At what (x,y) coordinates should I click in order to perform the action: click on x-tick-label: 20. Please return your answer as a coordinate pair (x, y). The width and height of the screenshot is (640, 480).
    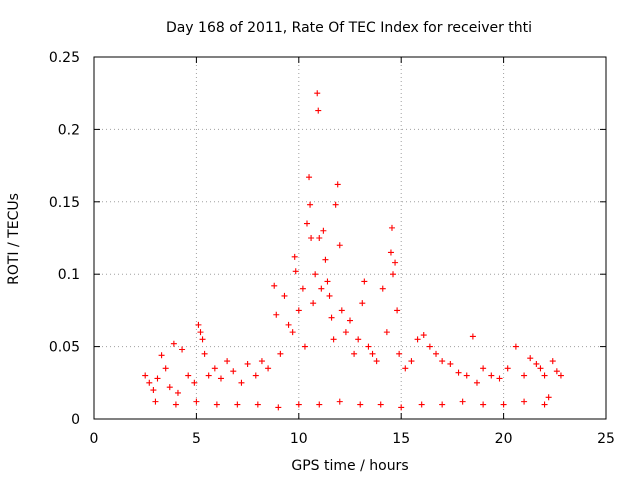
    Looking at the image, I should click on (504, 439).